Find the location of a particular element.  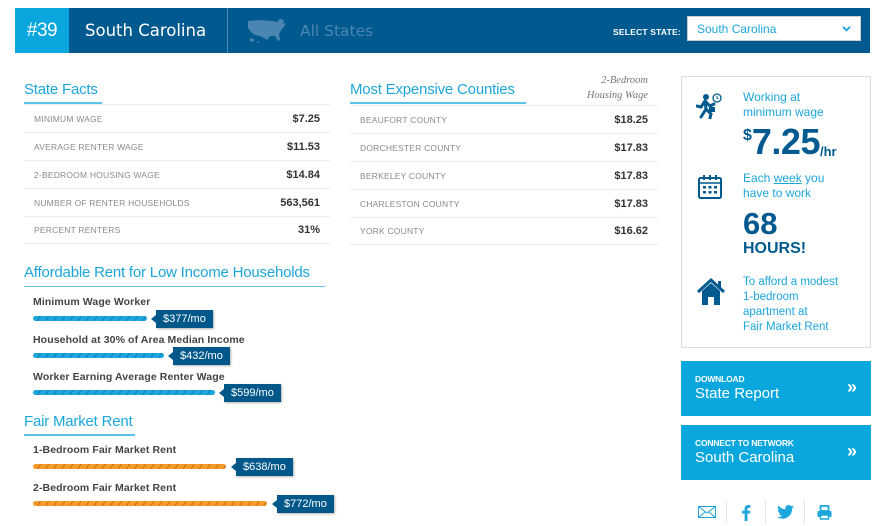

column-header: 2-Bedroom Housing Wage is located at coordinates (608, 88).